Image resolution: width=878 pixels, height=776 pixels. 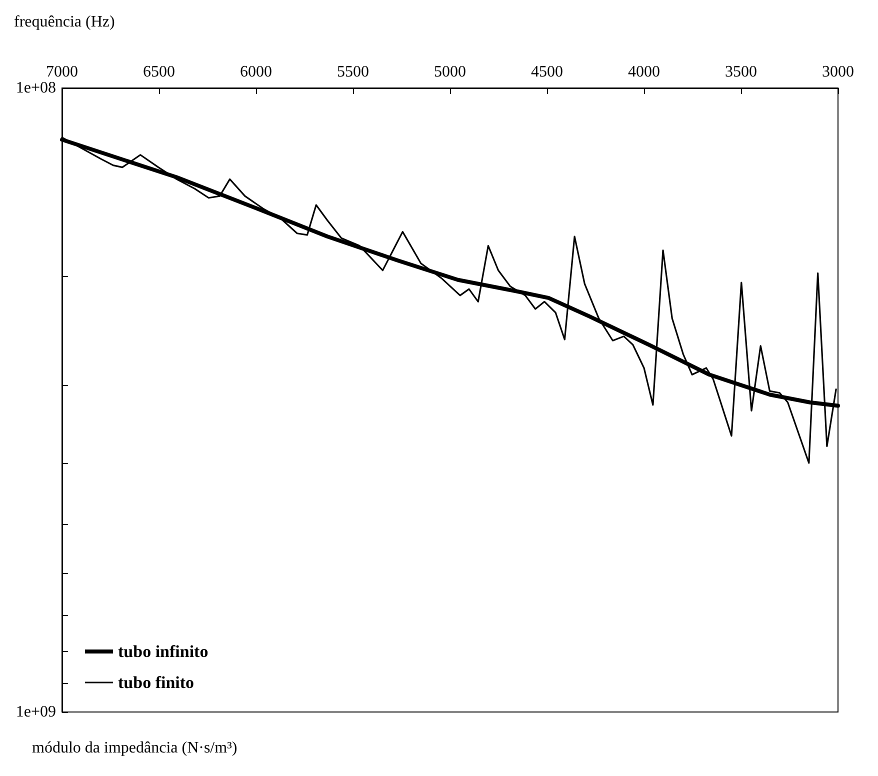 I want to click on x-tick-label: 7000, so click(x=62, y=72).